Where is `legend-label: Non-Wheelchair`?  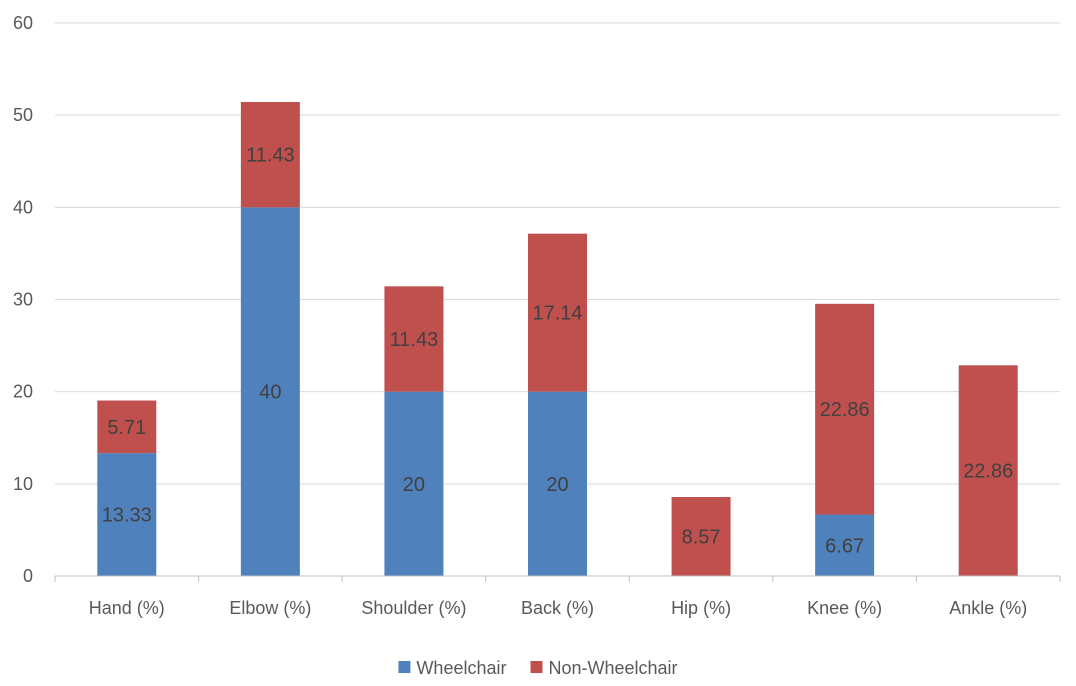 legend-label: Non-Wheelchair is located at coordinates (612, 668).